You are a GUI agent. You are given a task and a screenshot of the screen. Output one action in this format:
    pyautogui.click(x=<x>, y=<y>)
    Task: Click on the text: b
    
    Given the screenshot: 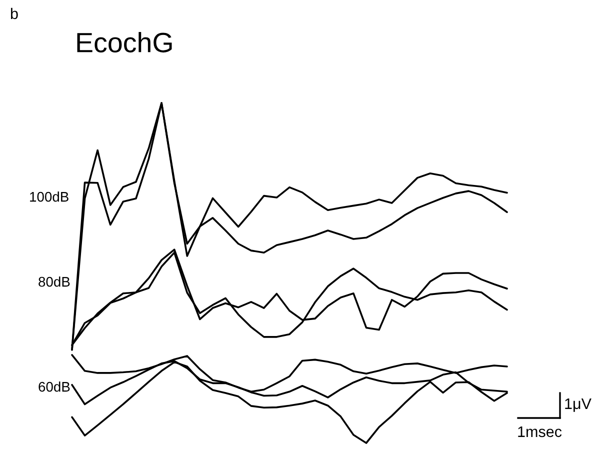 What is the action you would take?
    pyautogui.click(x=14, y=14)
    